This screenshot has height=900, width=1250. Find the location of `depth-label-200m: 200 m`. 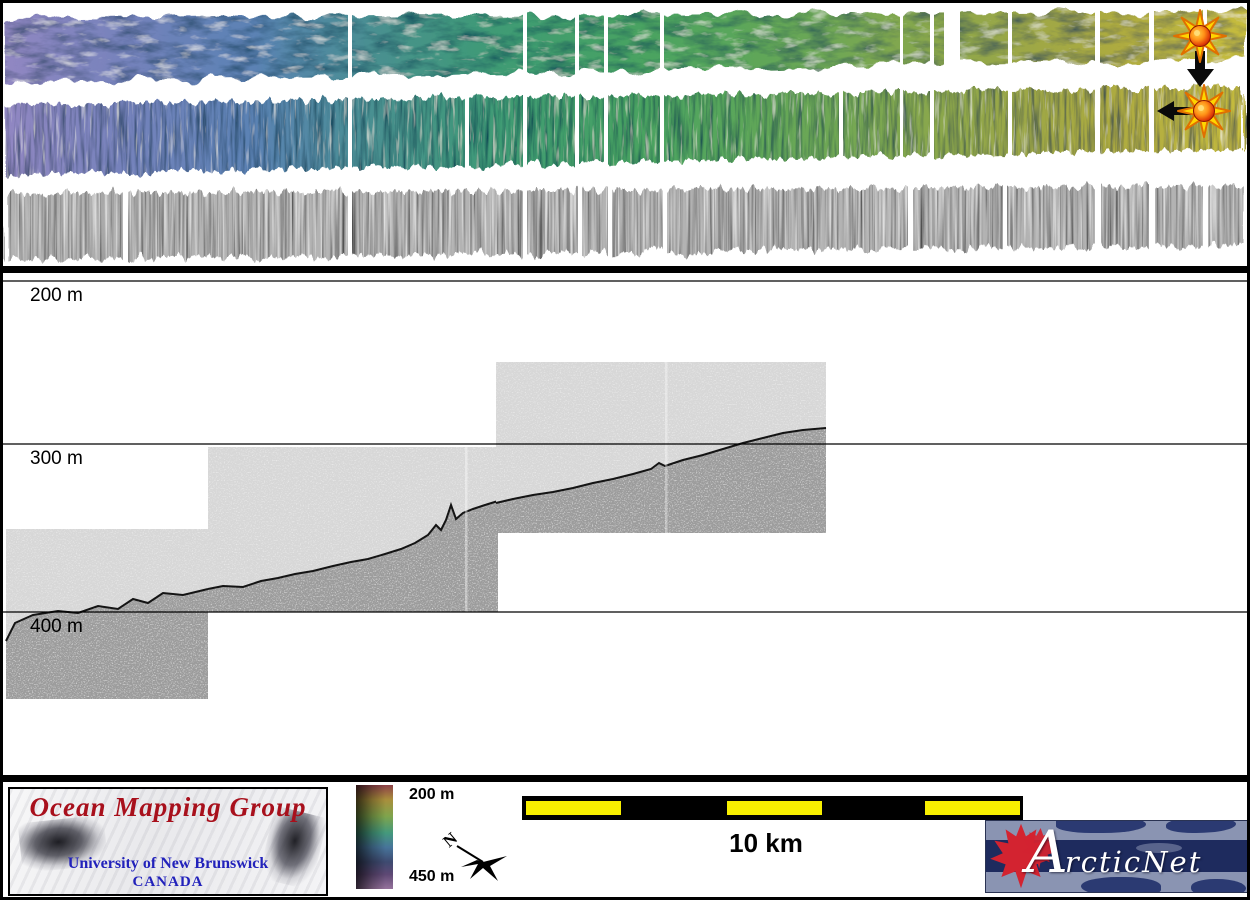

depth-label-200m: 200 m is located at coordinates (56, 295).